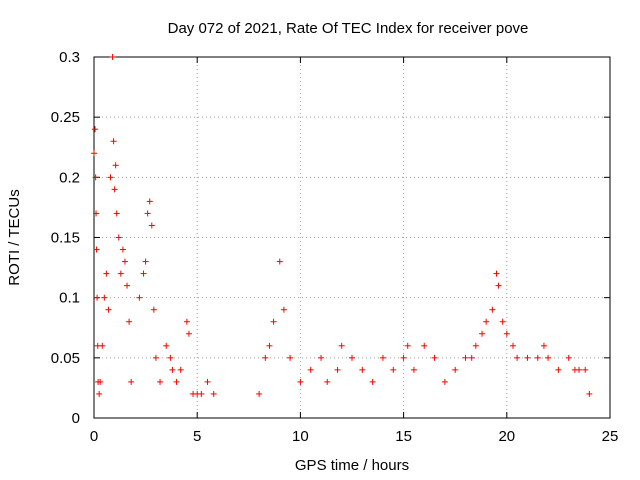 Image resolution: width=640 pixels, height=480 pixels. Describe the element at coordinates (14, 237) in the screenshot. I see `y-axis-label: ROTI / TECUs` at that location.